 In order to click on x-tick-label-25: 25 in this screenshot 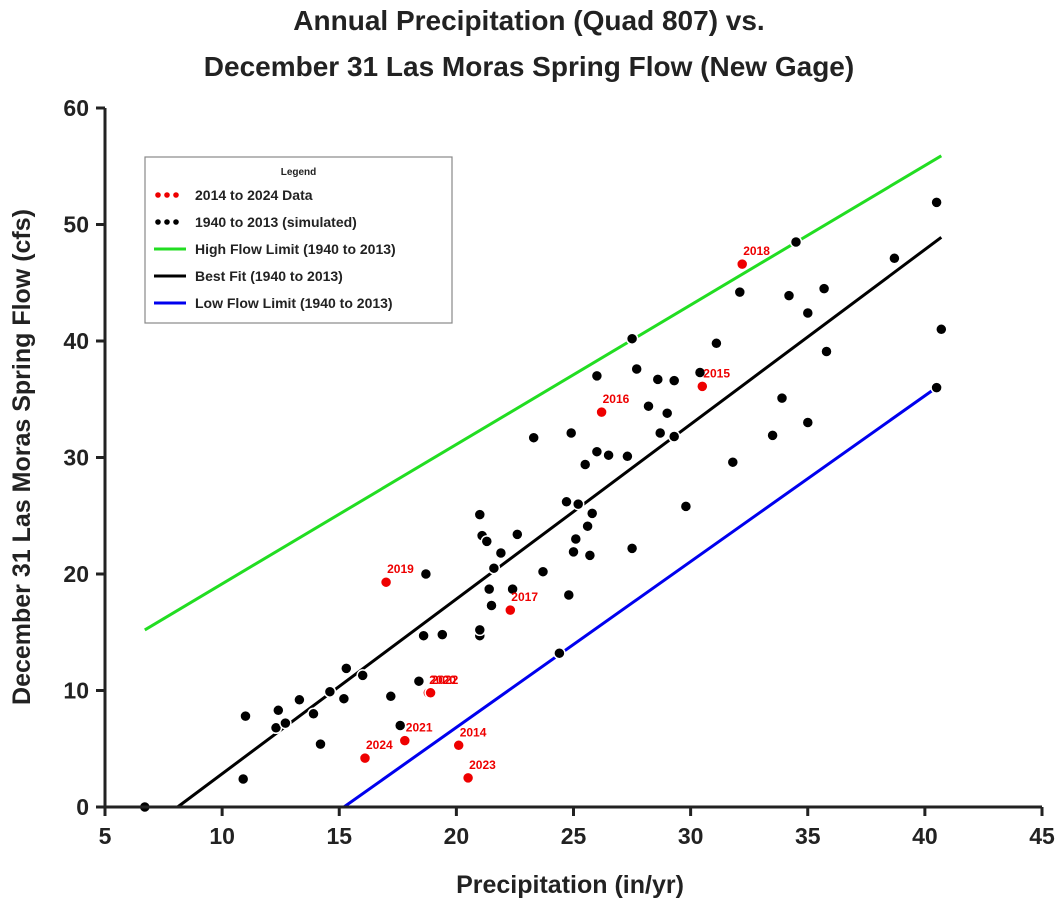, I will do `click(574, 836)`.